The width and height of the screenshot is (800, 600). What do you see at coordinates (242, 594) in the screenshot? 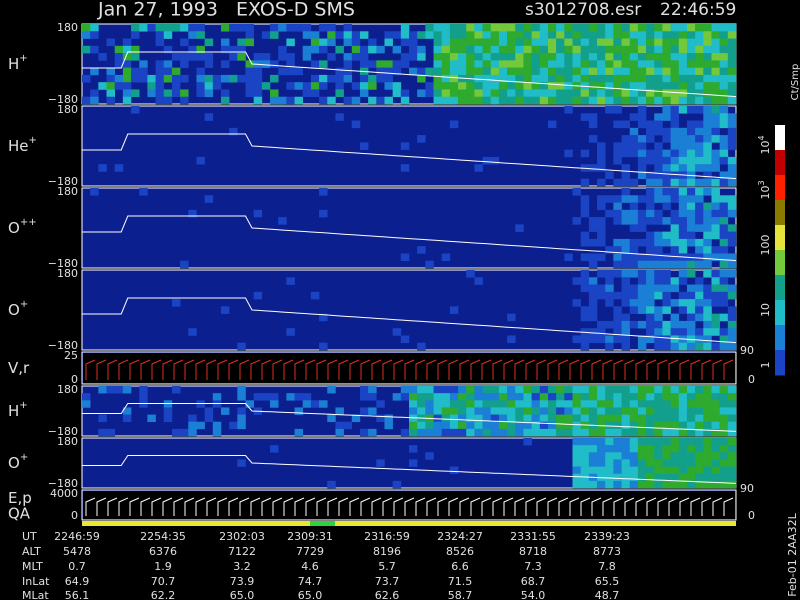
I see `cell: 65.0` at bounding box center [242, 594].